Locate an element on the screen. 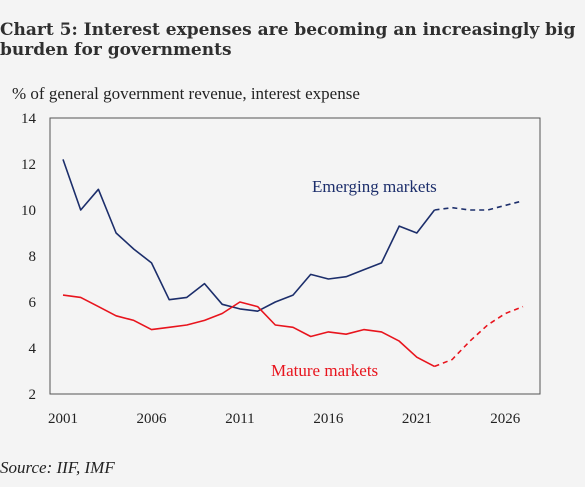  y-tick-label-14: 14 is located at coordinates (29, 119).